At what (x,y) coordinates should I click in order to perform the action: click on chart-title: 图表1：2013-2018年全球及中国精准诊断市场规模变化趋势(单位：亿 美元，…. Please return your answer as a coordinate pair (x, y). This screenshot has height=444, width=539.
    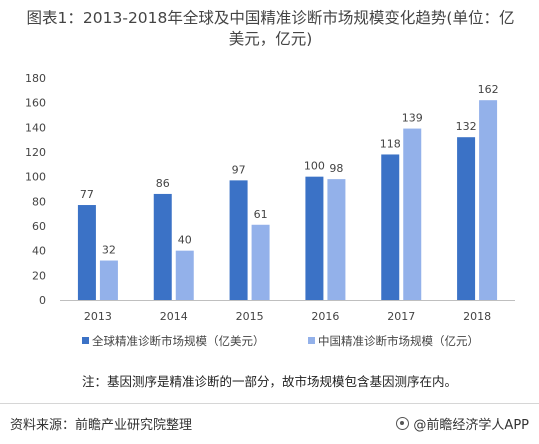
    Looking at the image, I should click on (270, 29).